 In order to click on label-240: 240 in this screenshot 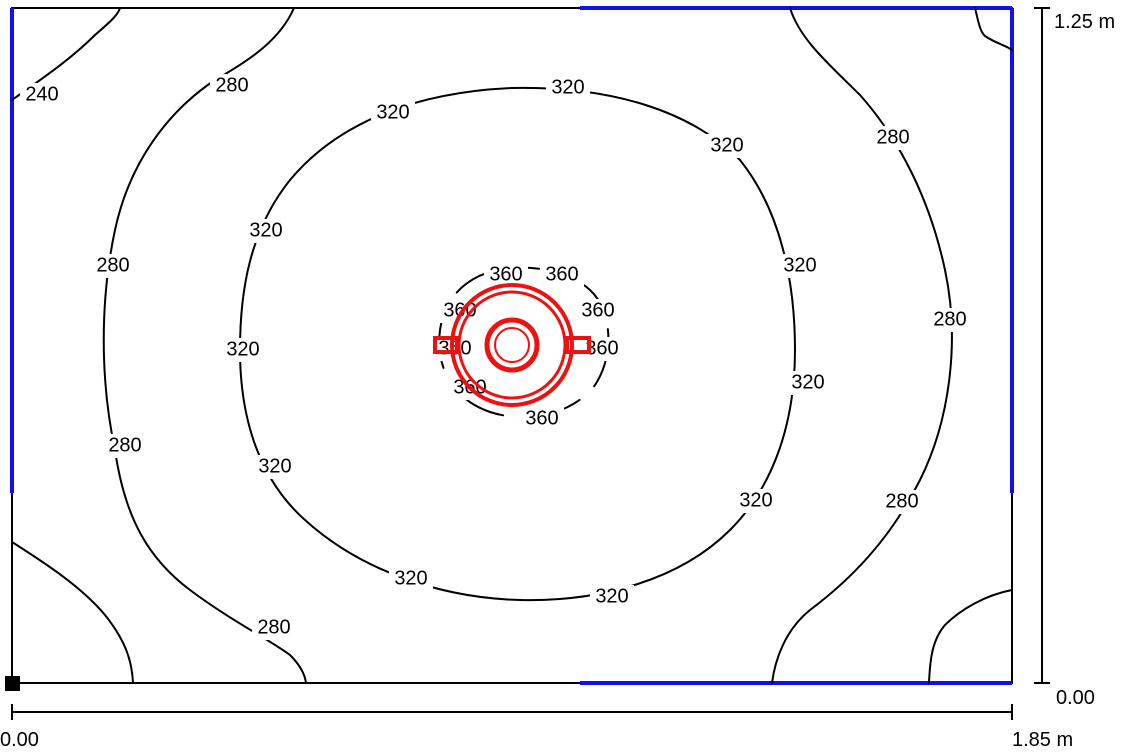, I will do `click(41, 94)`.